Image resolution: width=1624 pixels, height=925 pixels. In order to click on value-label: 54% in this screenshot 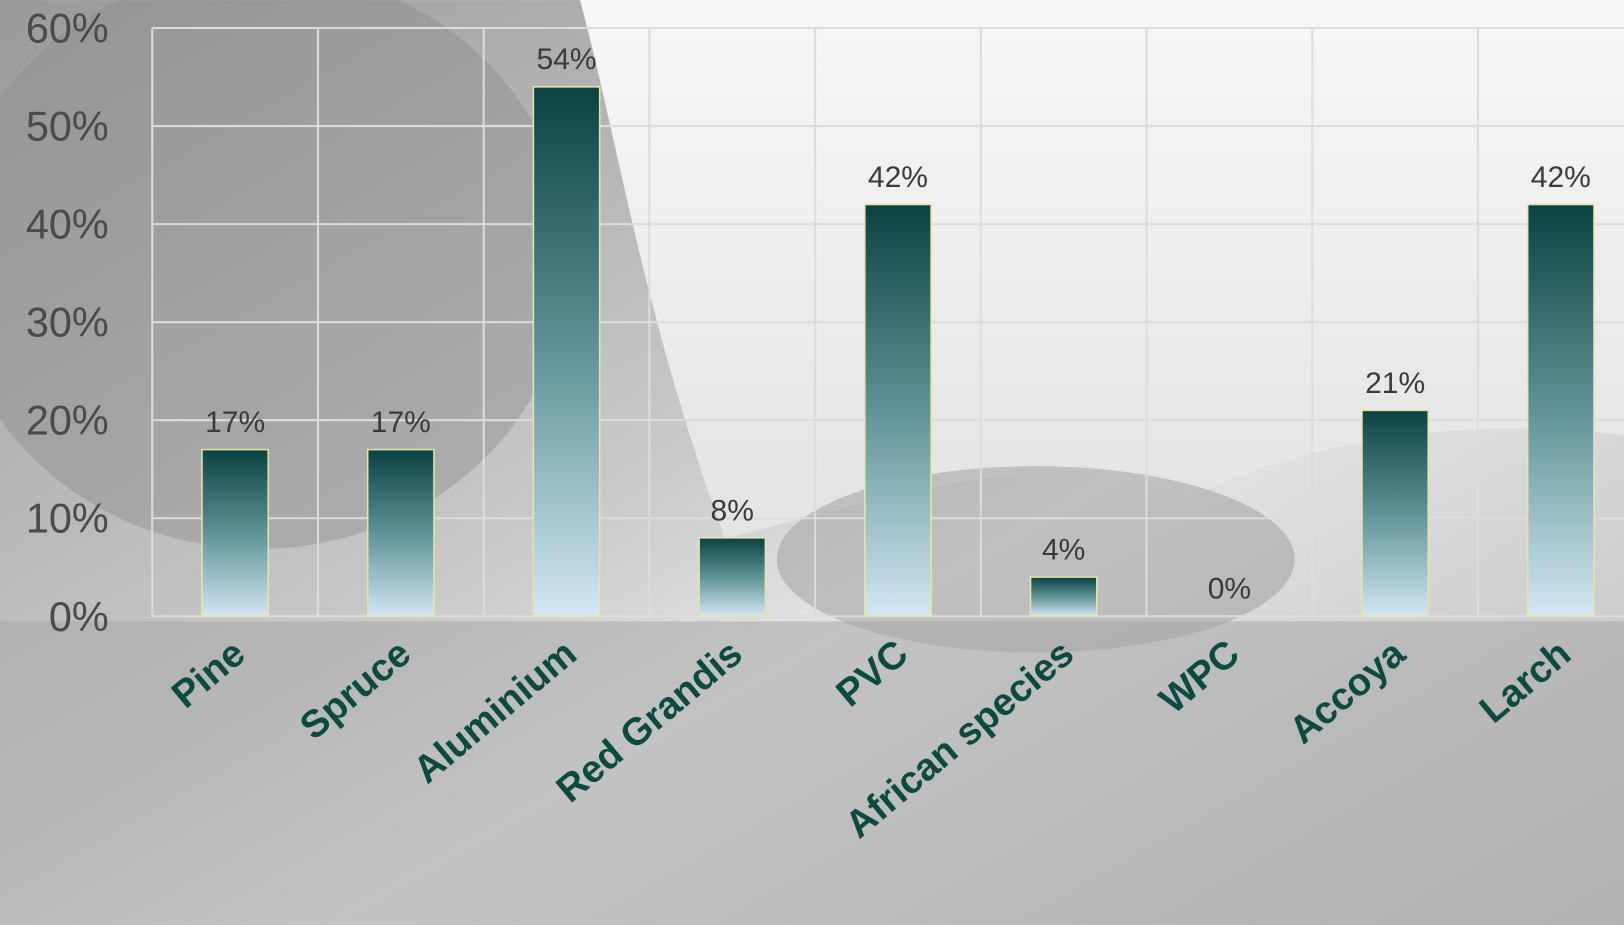, I will do `click(566, 59)`.